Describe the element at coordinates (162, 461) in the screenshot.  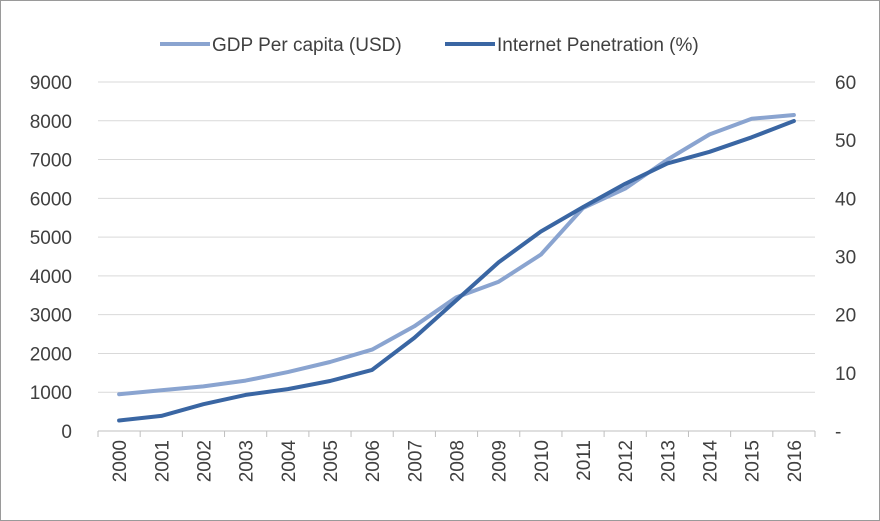
I see `x-axis-tick-label: 2001` at that location.